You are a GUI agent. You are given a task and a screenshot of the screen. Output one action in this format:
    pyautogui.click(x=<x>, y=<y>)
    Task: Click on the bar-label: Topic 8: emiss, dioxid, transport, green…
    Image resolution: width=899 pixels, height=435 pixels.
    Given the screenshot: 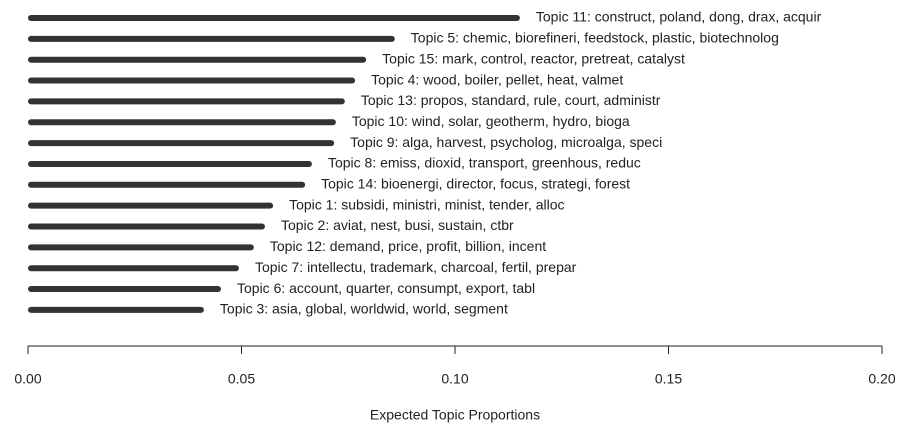 What is the action you would take?
    pyautogui.click(x=484, y=163)
    